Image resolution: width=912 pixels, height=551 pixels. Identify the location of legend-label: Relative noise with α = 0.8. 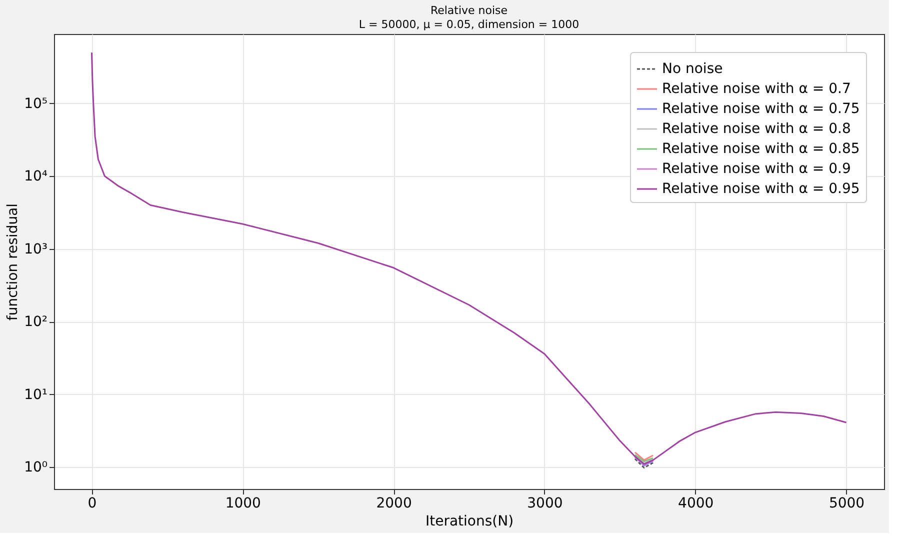
(756, 129).